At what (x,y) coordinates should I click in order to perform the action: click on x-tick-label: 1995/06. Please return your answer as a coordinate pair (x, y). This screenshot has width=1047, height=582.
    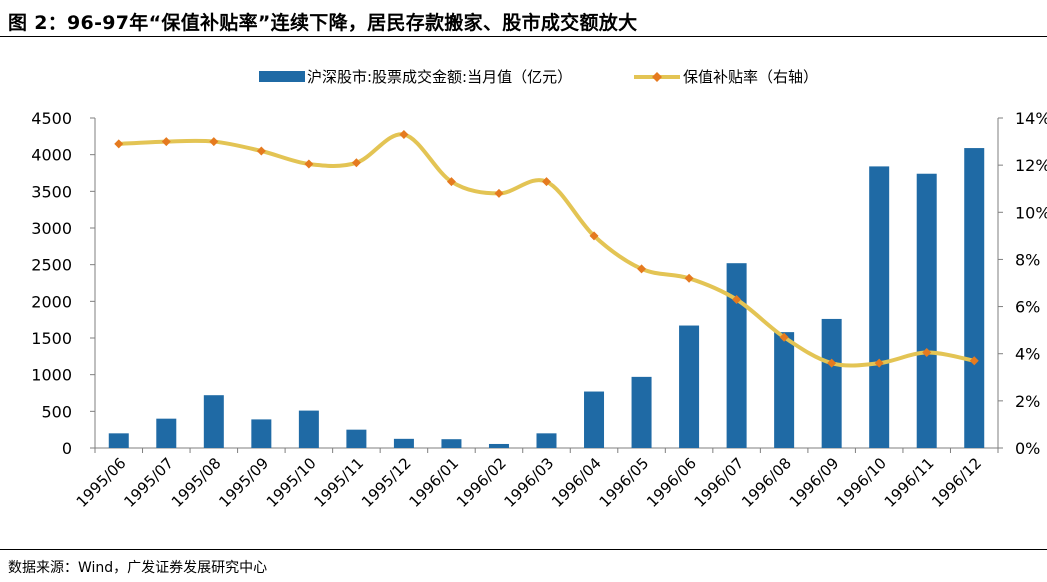
    Looking at the image, I should click on (101, 482).